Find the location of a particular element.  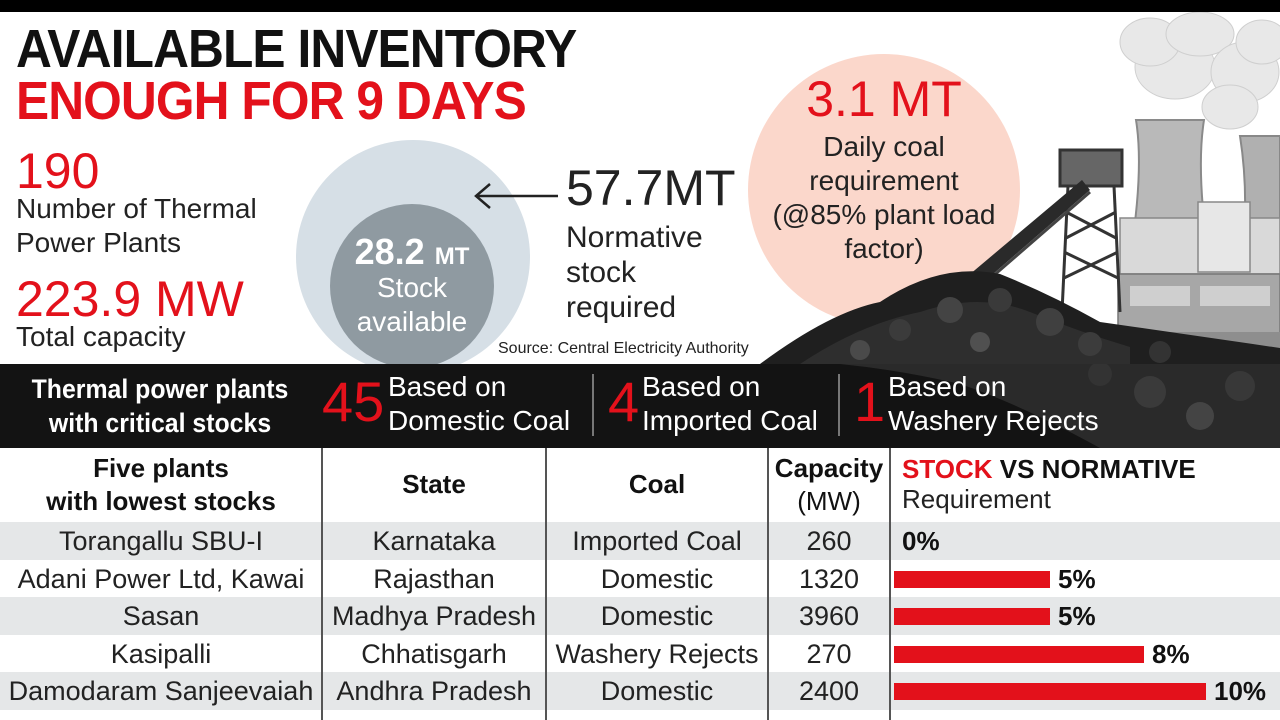

source-note: Source: Central Electricity Authority is located at coordinates (623, 348).